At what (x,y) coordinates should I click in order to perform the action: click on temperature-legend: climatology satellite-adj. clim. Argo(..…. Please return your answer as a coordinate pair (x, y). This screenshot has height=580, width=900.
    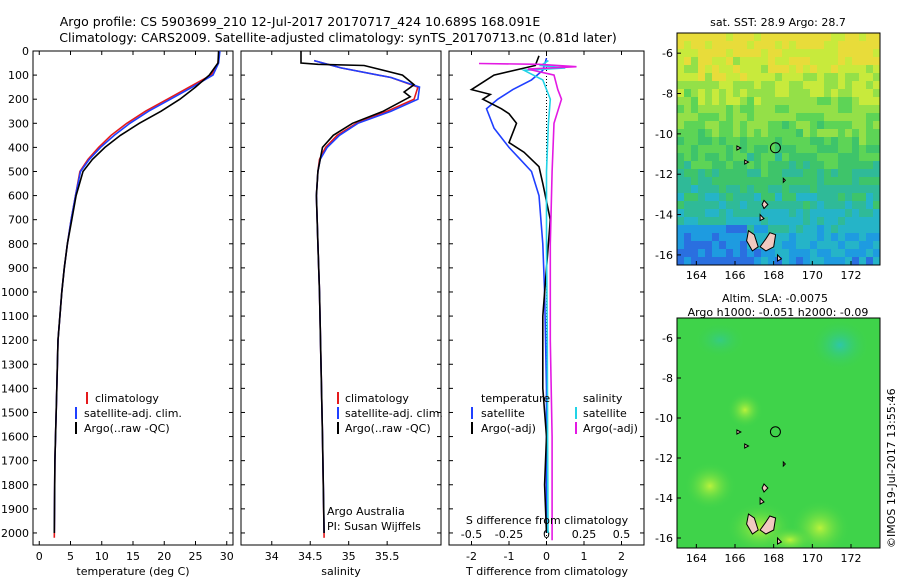
    Looking at the image, I should click on (128, 413).